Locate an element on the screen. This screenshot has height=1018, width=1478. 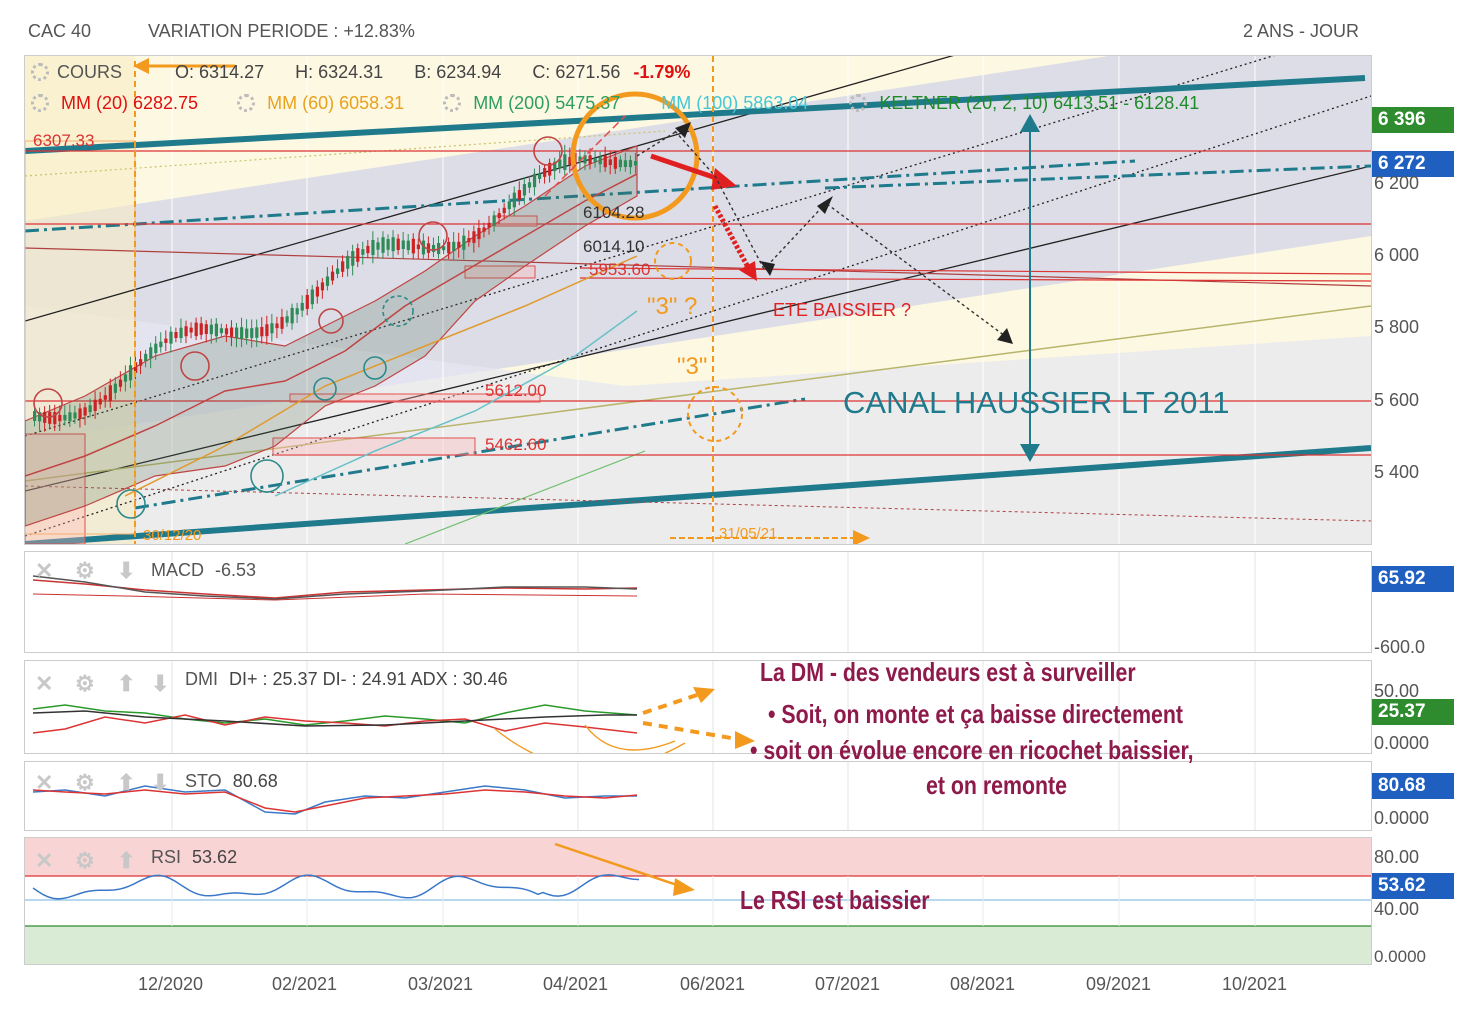
macd-label: MACD is located at coordinates (177, 570).